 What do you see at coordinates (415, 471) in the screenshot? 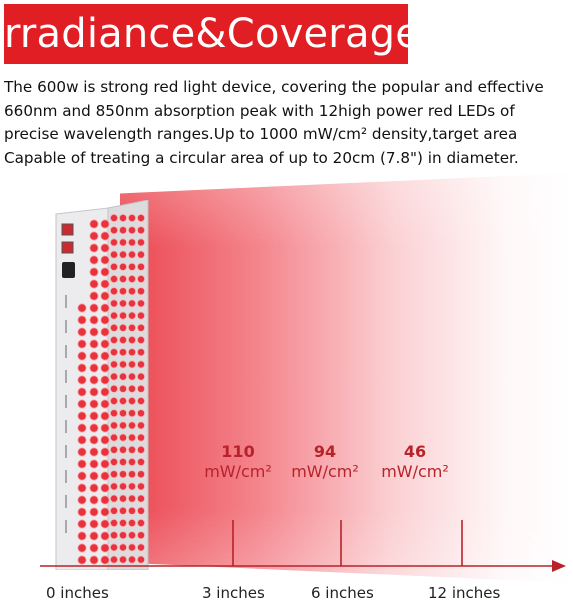
I see `reading-unit: mW/cm²` at bounding box center [415, 471].